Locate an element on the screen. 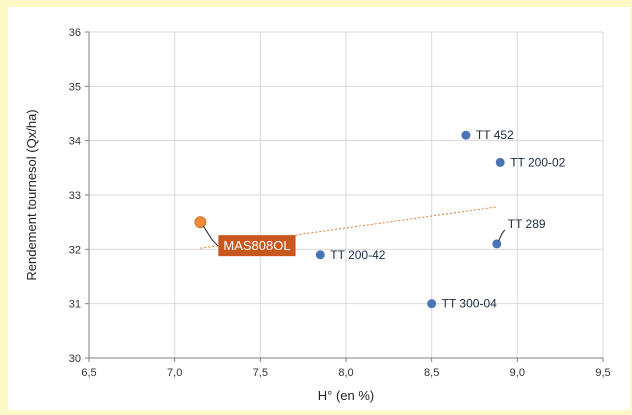  y-axis-title: Rendement tournesol (Qx/ha) is located at coordinates (31, 194).